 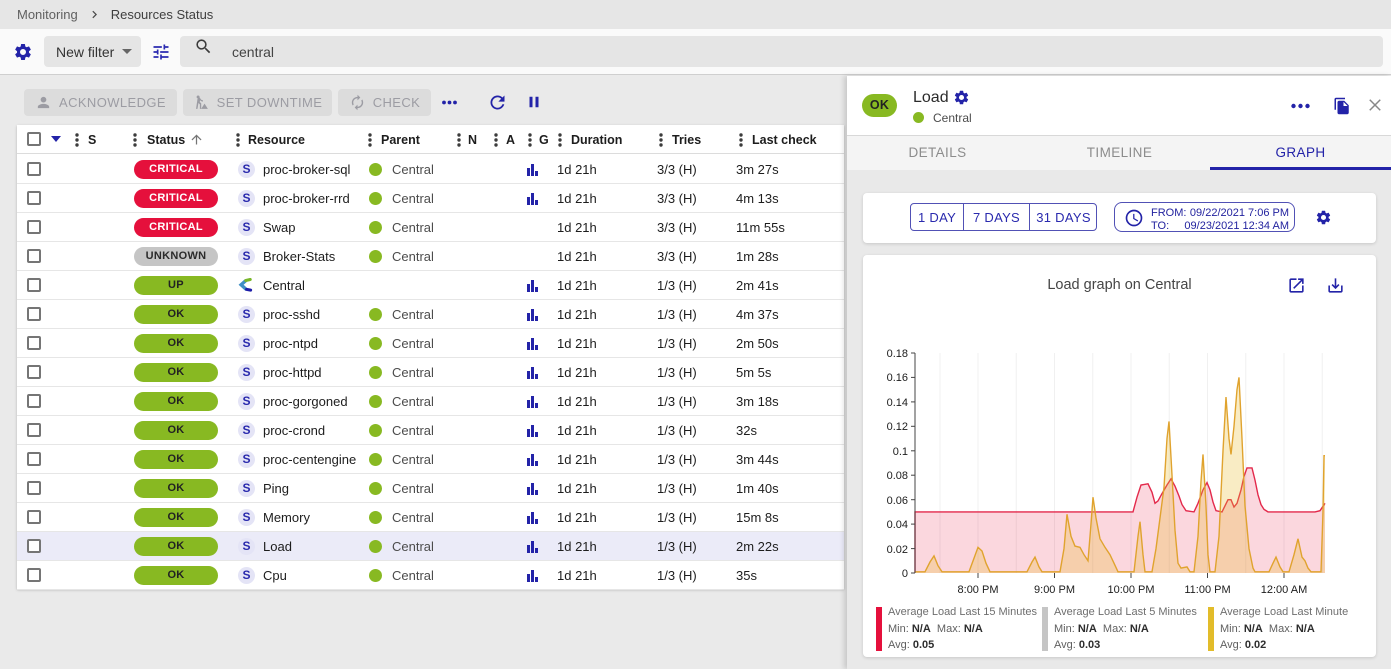 What do you see at coordinates (897, 378) in the screenshot?
I see `svg-text: 0.16` at bounding box center [897, 378].